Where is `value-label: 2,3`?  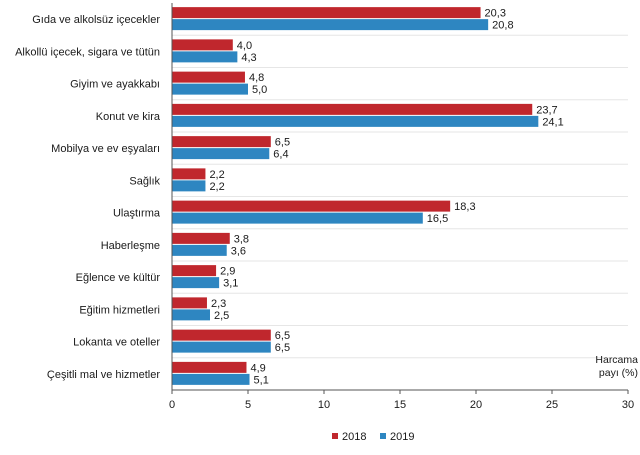 value-label: 2,3 is located at coordinates (218, 304).